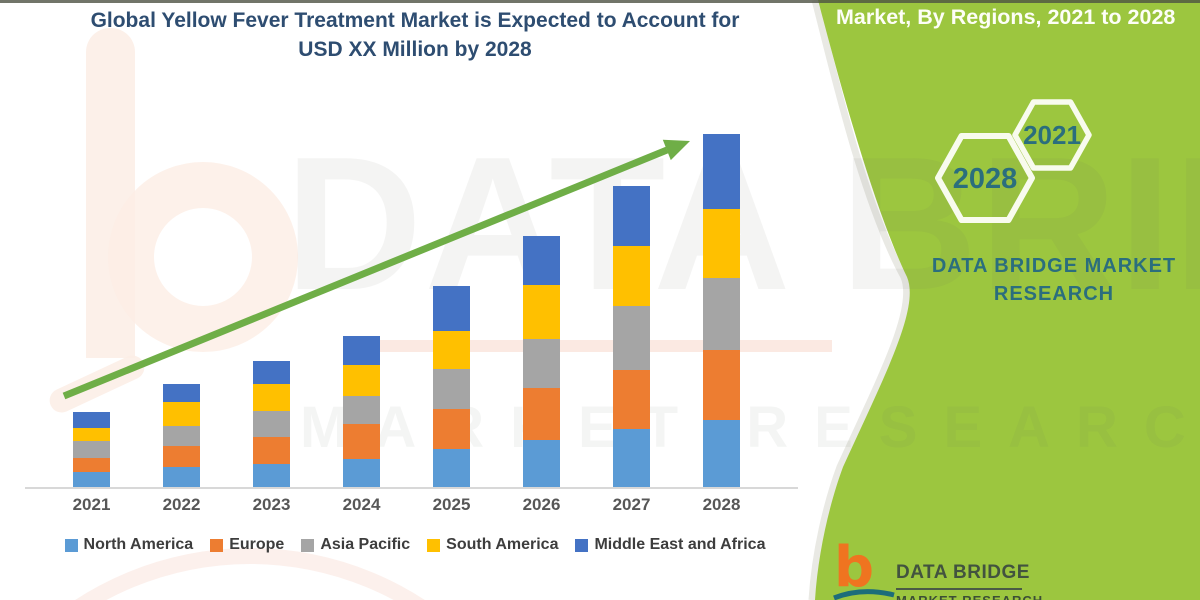 This screenshot has width=1200, height=600. Describe the element at coordinates (181, 456) in the screenshot. I see `bar-segment-2022-europe` at that location.